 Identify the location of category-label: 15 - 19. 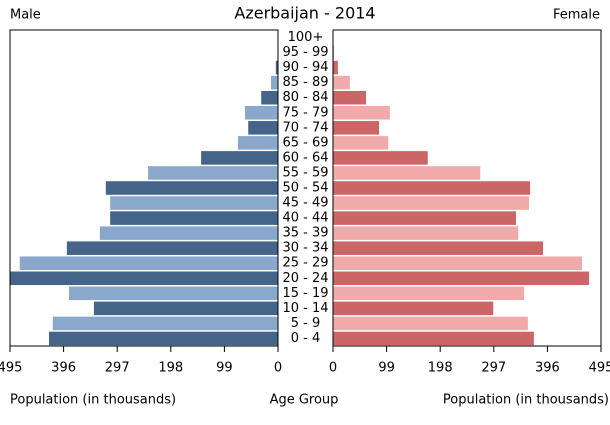
(305, 293).